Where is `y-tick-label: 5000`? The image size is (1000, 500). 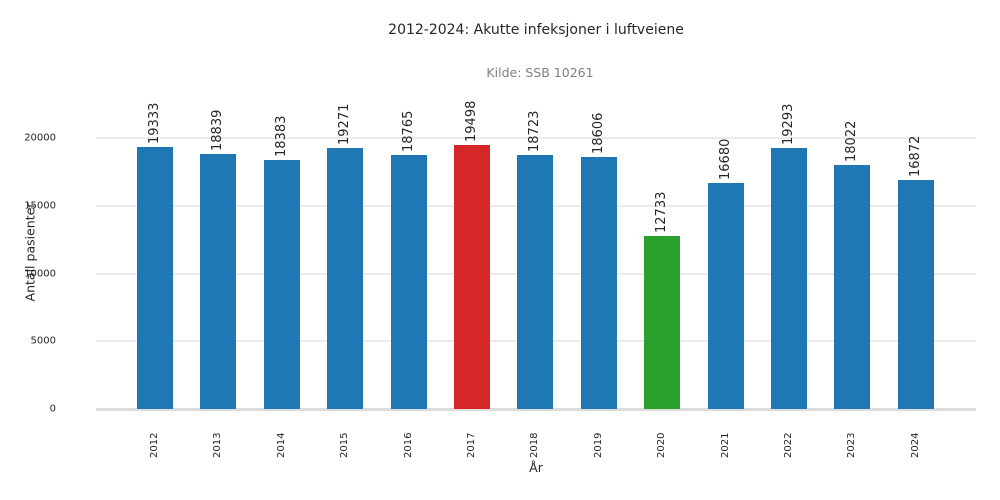 y-tick-label: 5000 is located at coordinates (43, 341).